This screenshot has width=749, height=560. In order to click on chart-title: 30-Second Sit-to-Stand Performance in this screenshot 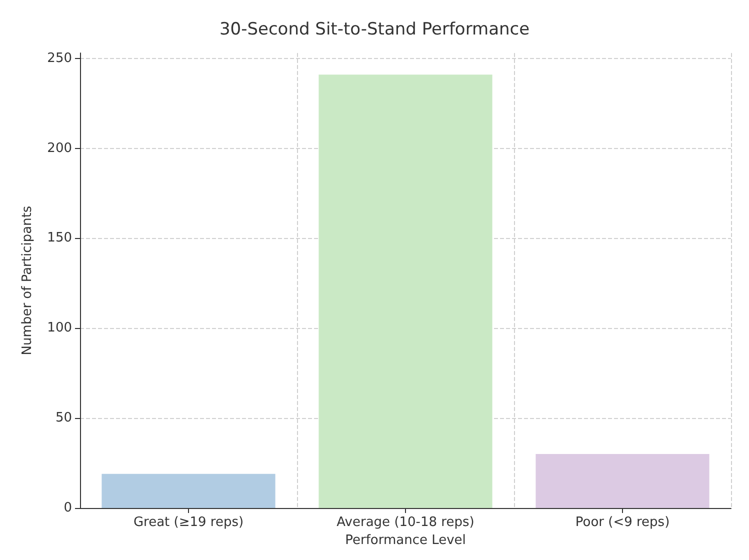, I will do `click(374, 30)`.